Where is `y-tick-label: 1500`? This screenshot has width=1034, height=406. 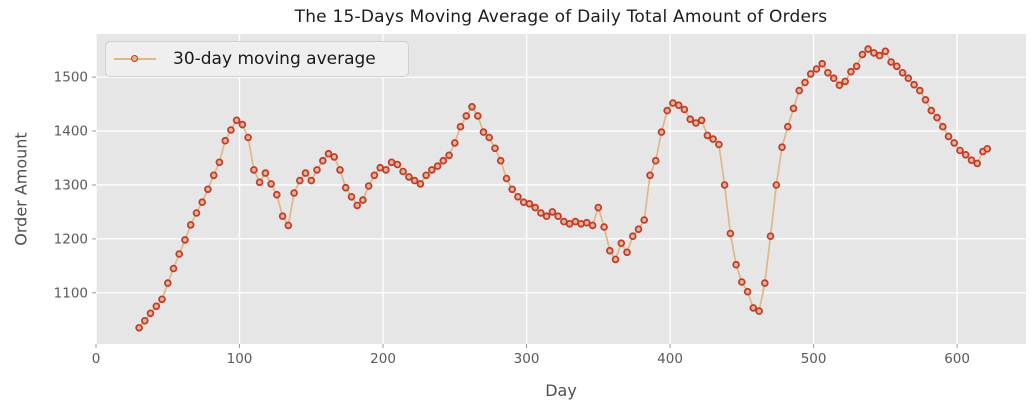
y-tick-label: 1500 is located at coordinates (71, 78).